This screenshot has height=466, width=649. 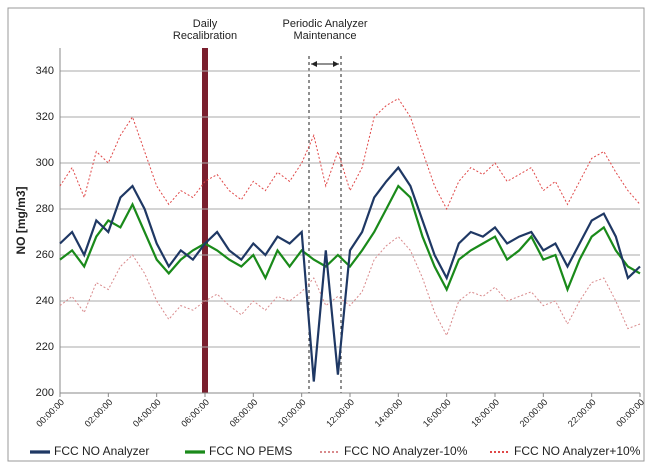 I want to click on y-tick-label: 220, so click(x=45, y=347).